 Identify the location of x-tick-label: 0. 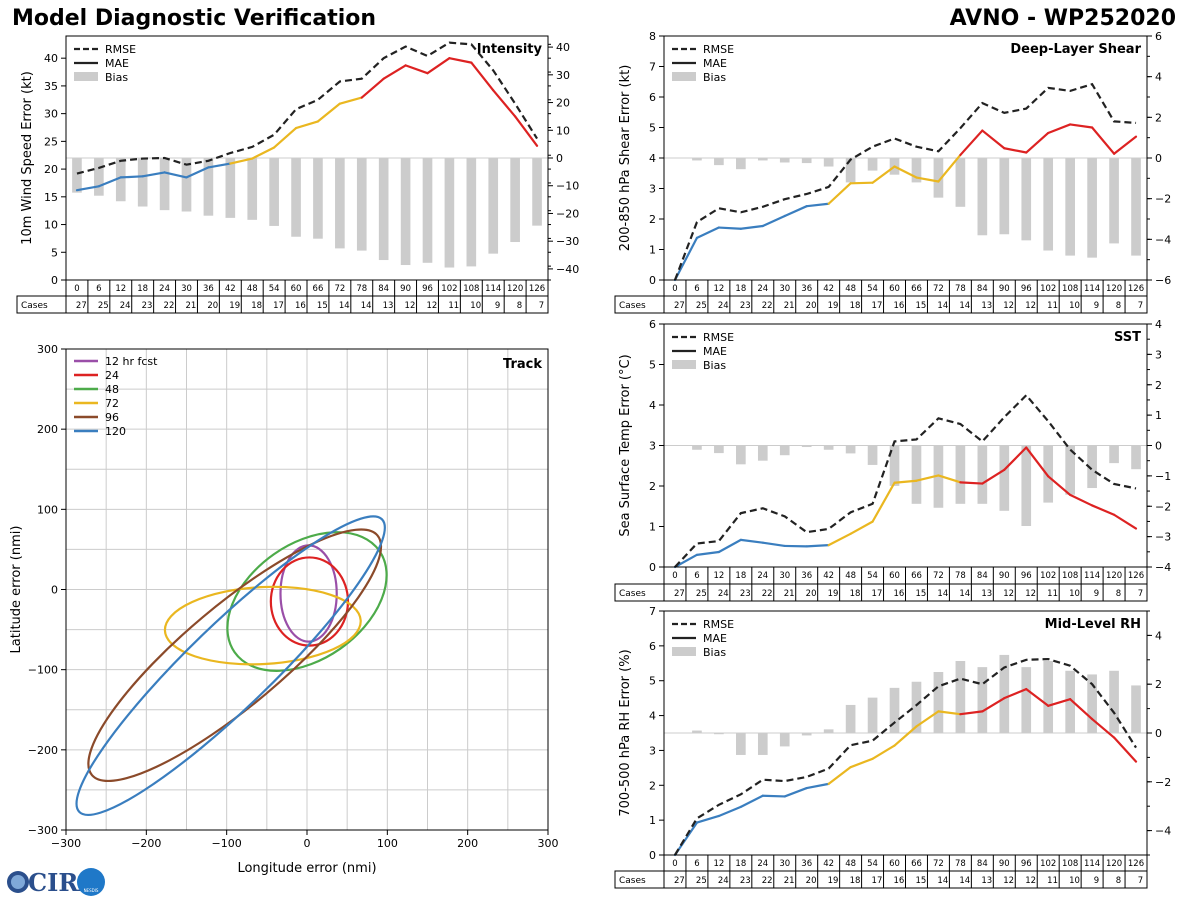
(307, 843).